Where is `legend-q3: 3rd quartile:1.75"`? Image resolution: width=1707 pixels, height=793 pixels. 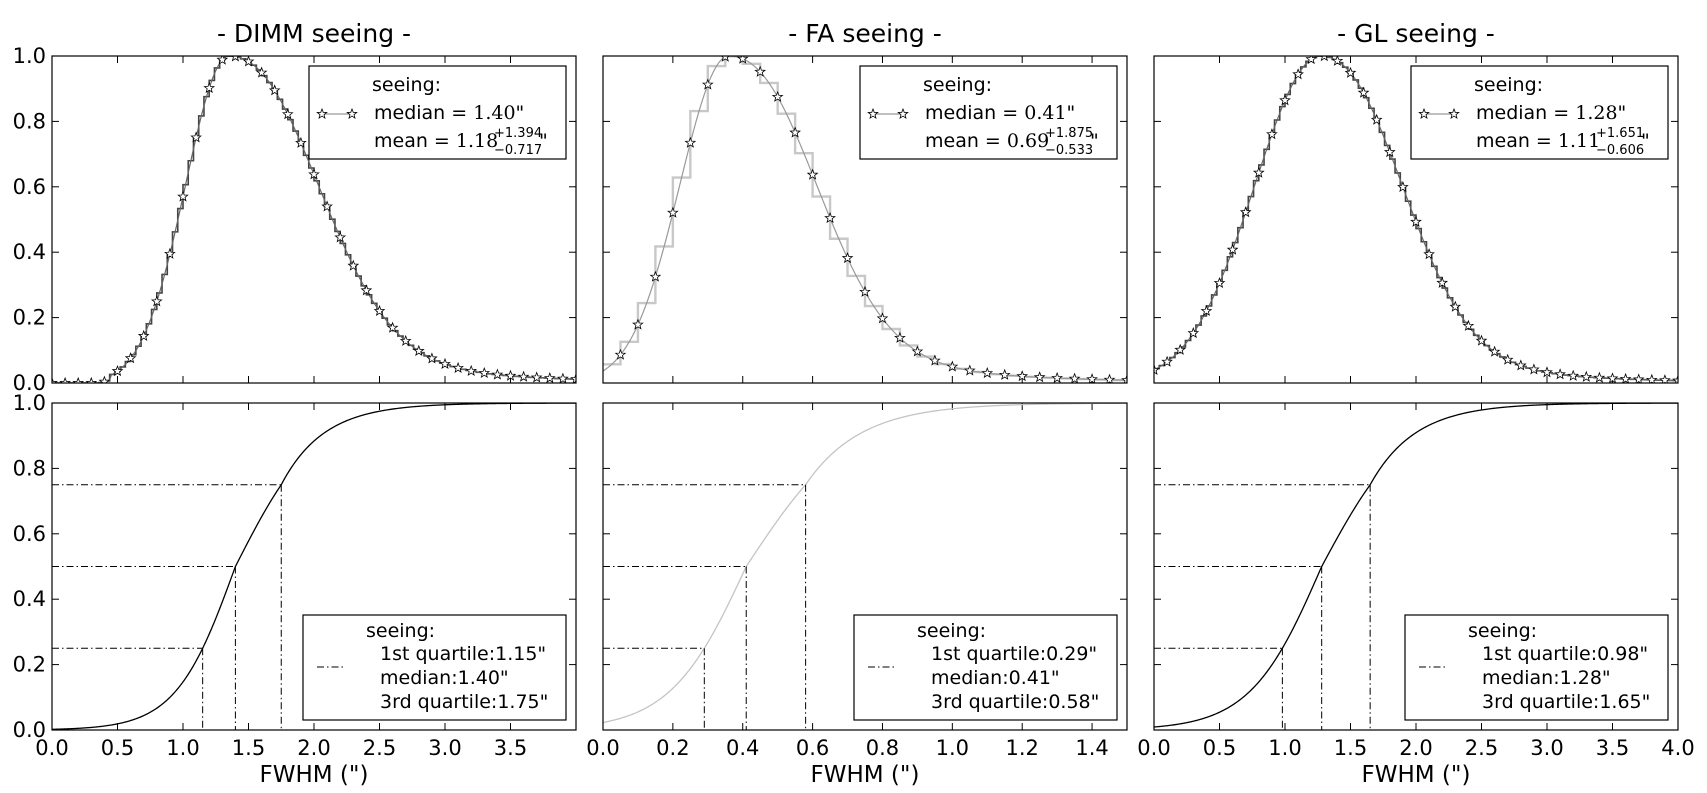
legend-q3: 3rd quartile:1.75" is located at coordinates (464, 702).